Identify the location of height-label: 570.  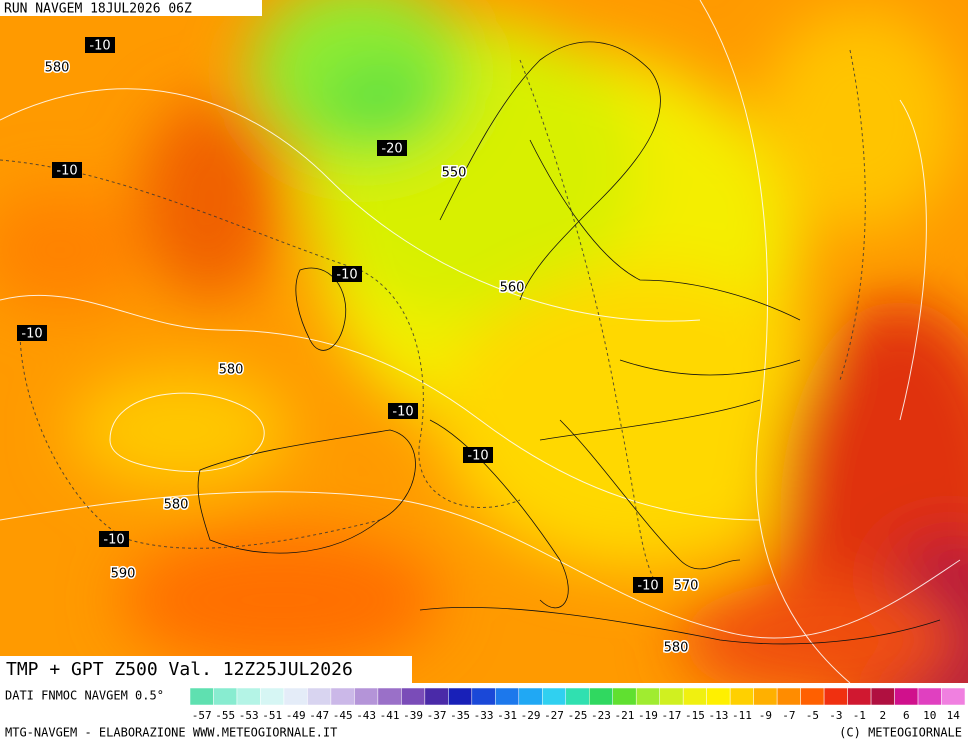
(686, 586).